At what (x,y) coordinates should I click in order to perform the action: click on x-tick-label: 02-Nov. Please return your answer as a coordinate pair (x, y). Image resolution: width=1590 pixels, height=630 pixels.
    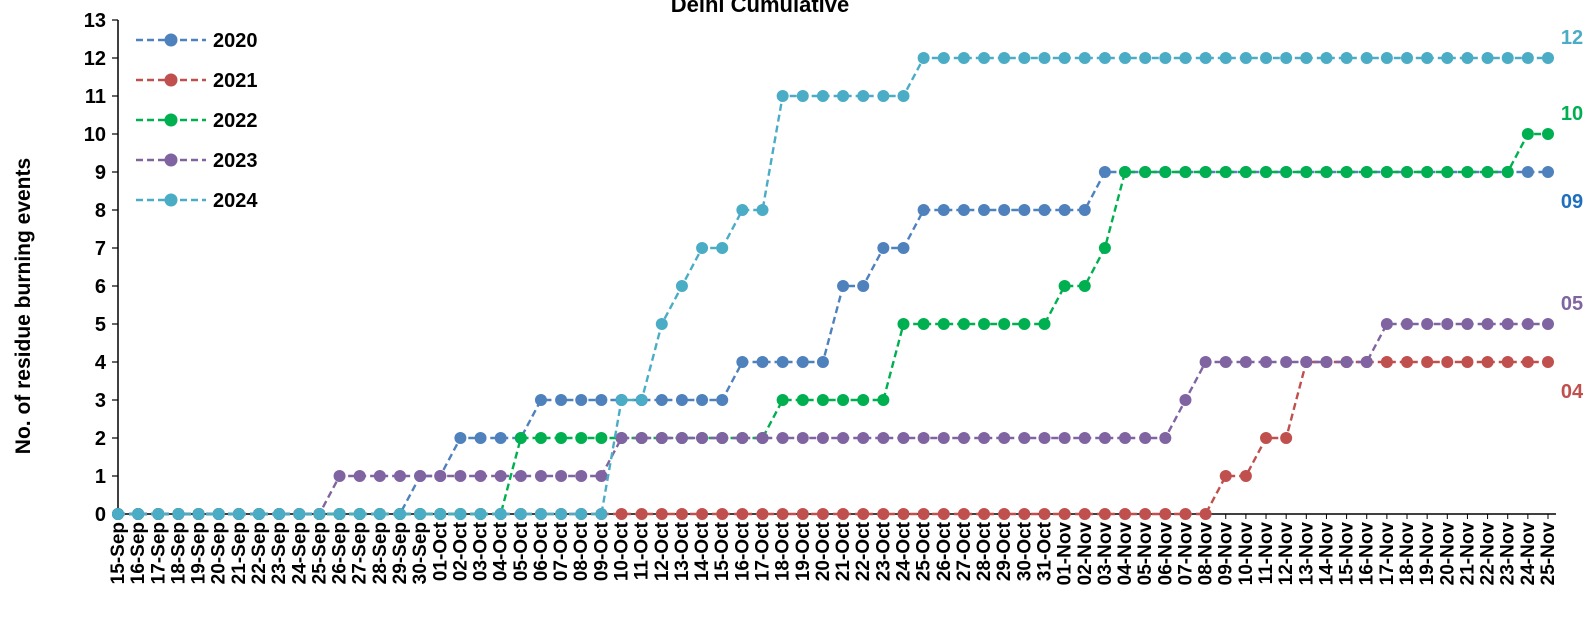
    Looking at the image, I should click on (1085, 554).